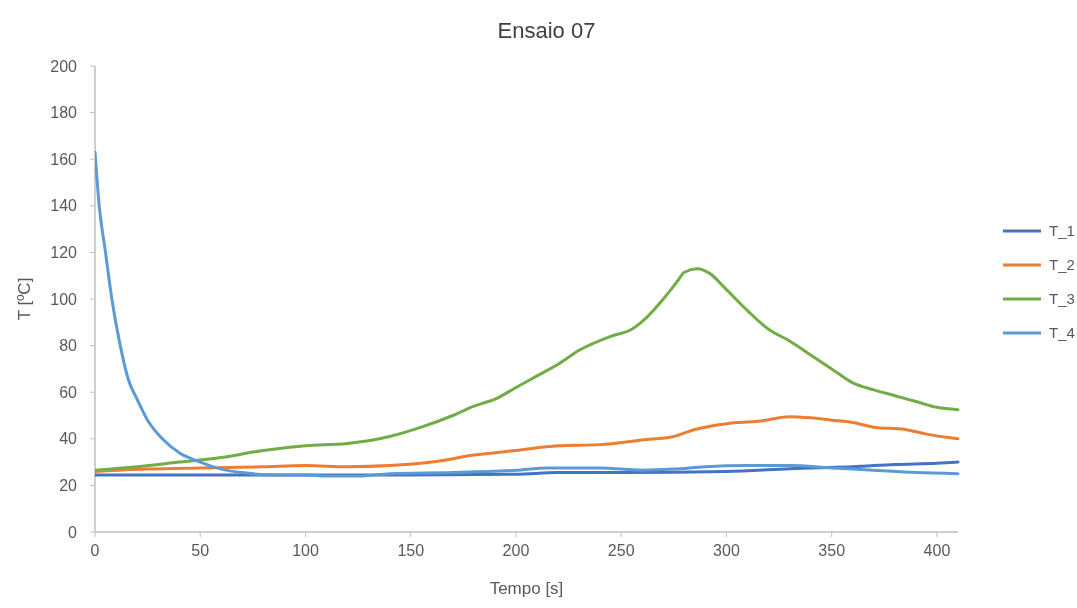 The image size is (1077, 608). I want to click on y-axis-title: T [ºC], so click(24, 299).